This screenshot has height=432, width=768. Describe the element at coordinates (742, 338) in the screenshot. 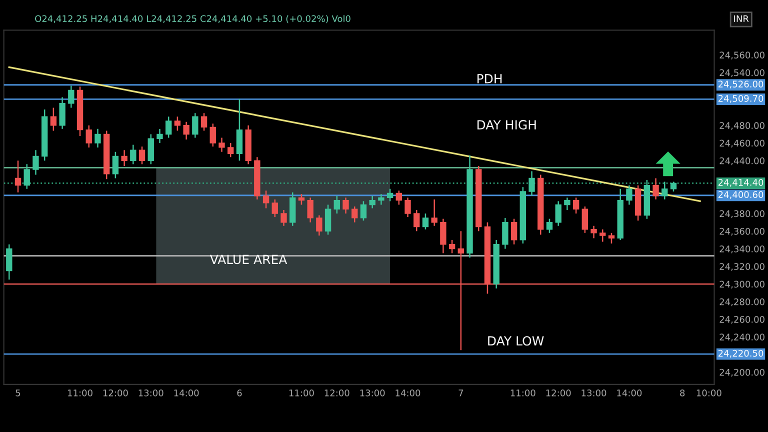

I see `y-tick-label: 24,240.00` at that location.